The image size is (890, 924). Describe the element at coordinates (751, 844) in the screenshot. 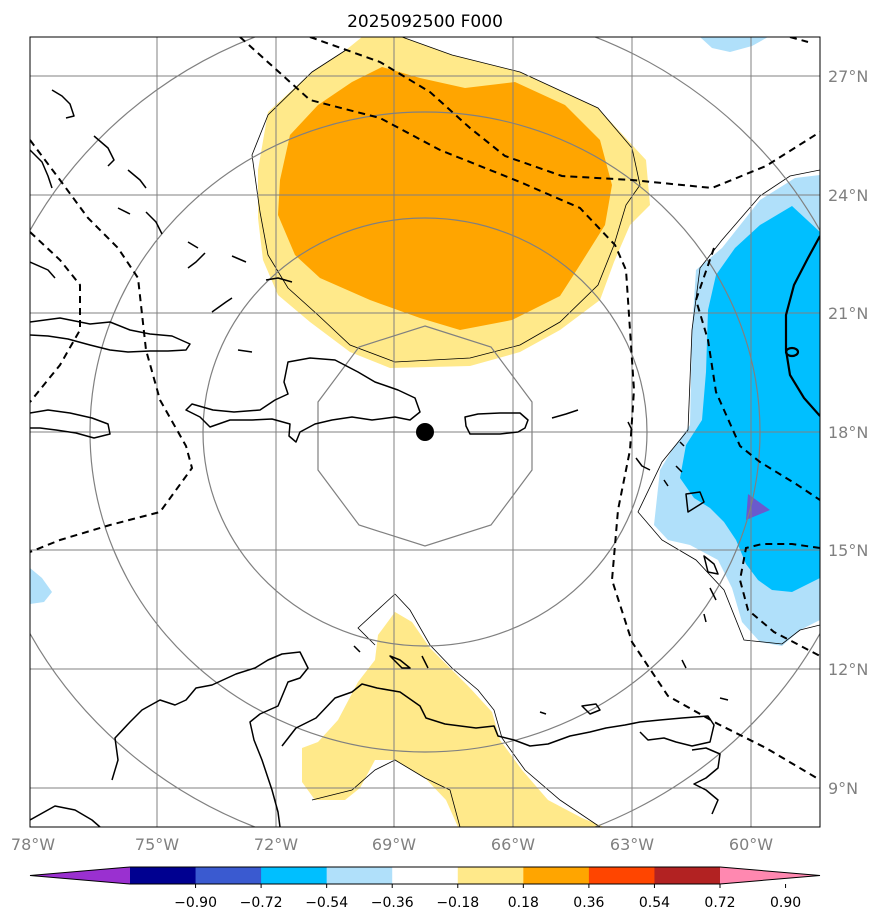

I see `x-tick-label: 60°W` at that location.